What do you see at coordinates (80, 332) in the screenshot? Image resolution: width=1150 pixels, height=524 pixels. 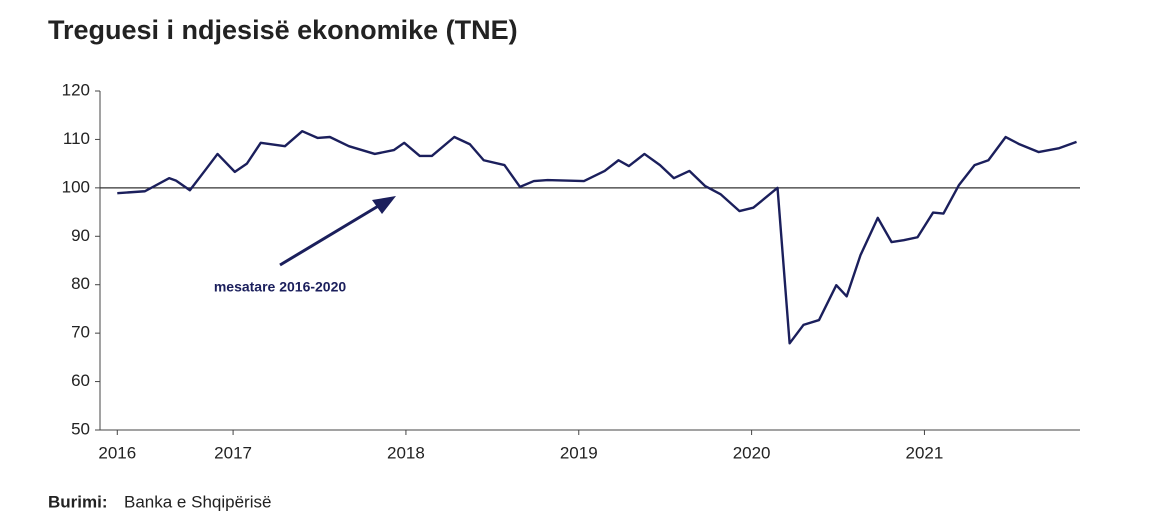 I see `y-tick-label: 70` at bounding box center [80, 332].